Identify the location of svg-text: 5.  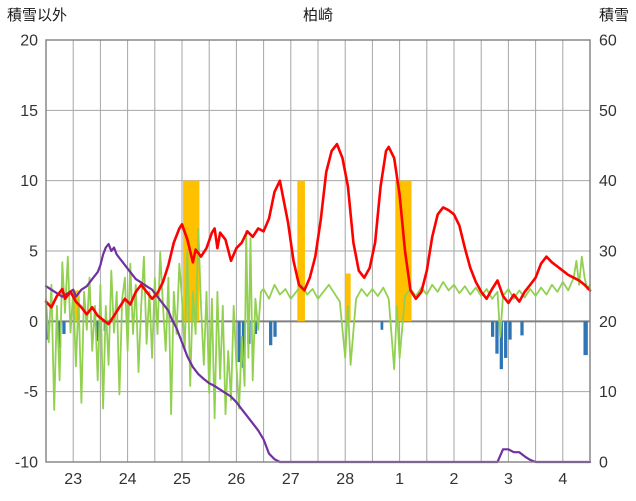
(33, 252).